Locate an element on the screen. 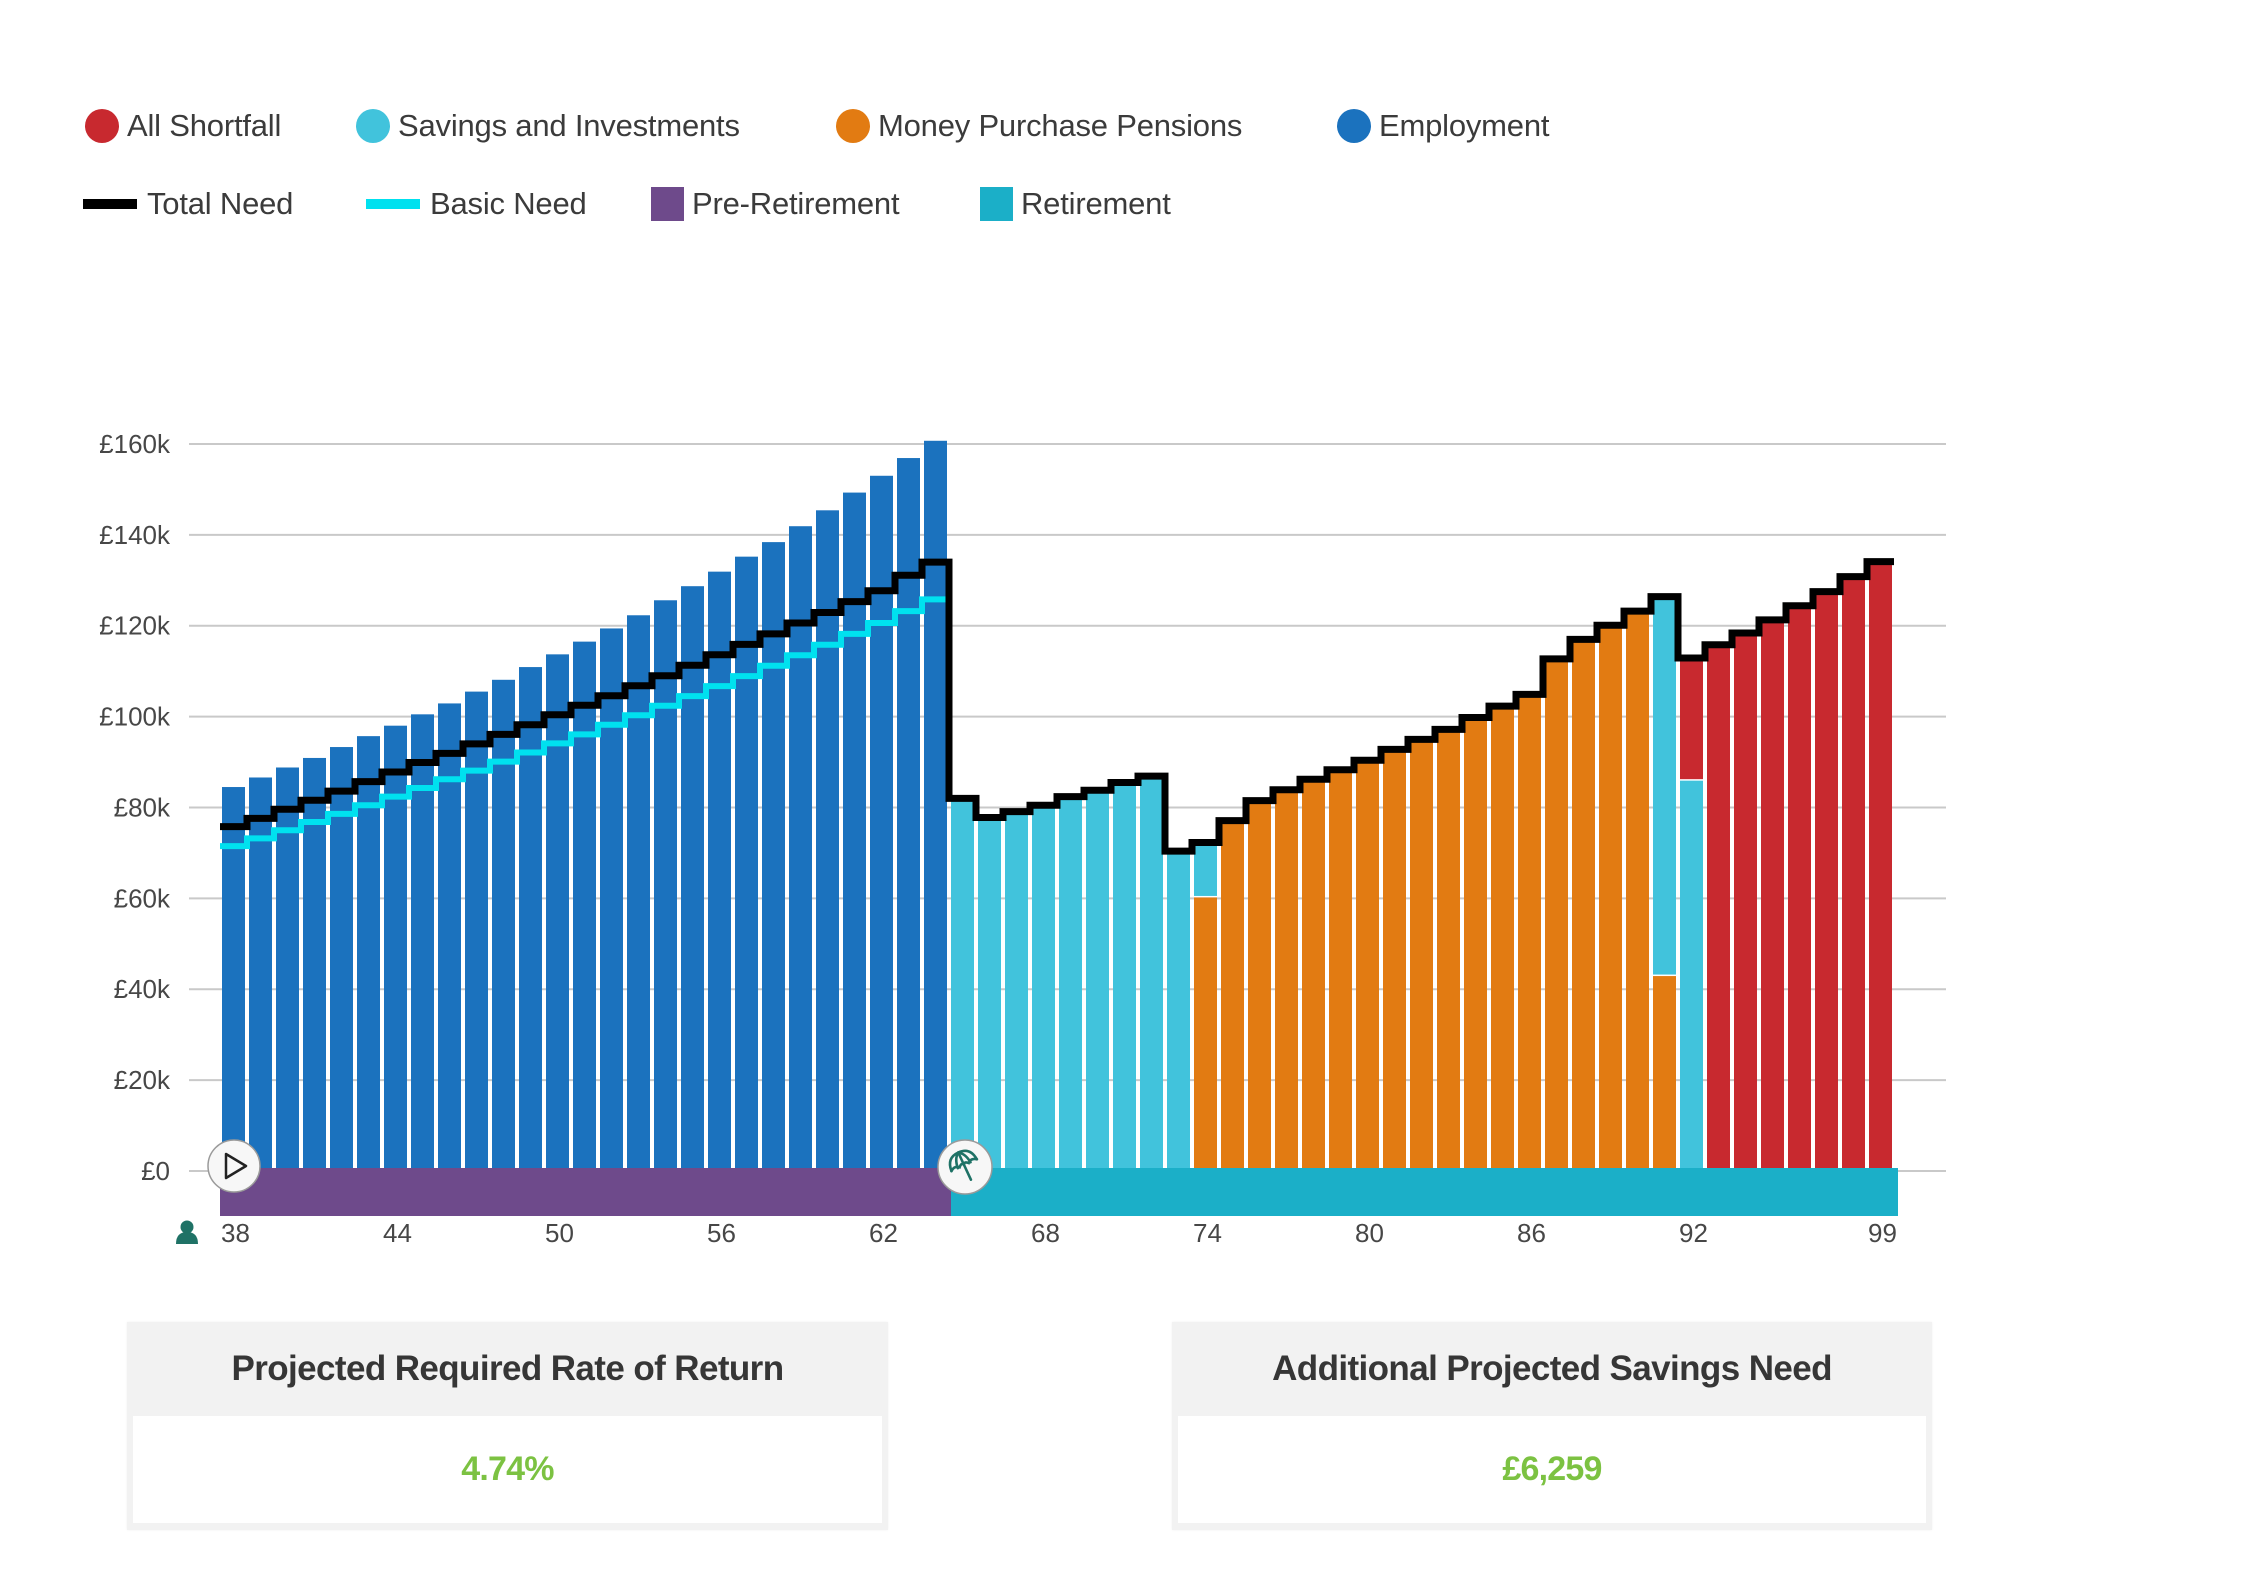 This screenshot has height=1586, width=2244. x-tick-label: 80 is located at coordinates (1369, 1233).